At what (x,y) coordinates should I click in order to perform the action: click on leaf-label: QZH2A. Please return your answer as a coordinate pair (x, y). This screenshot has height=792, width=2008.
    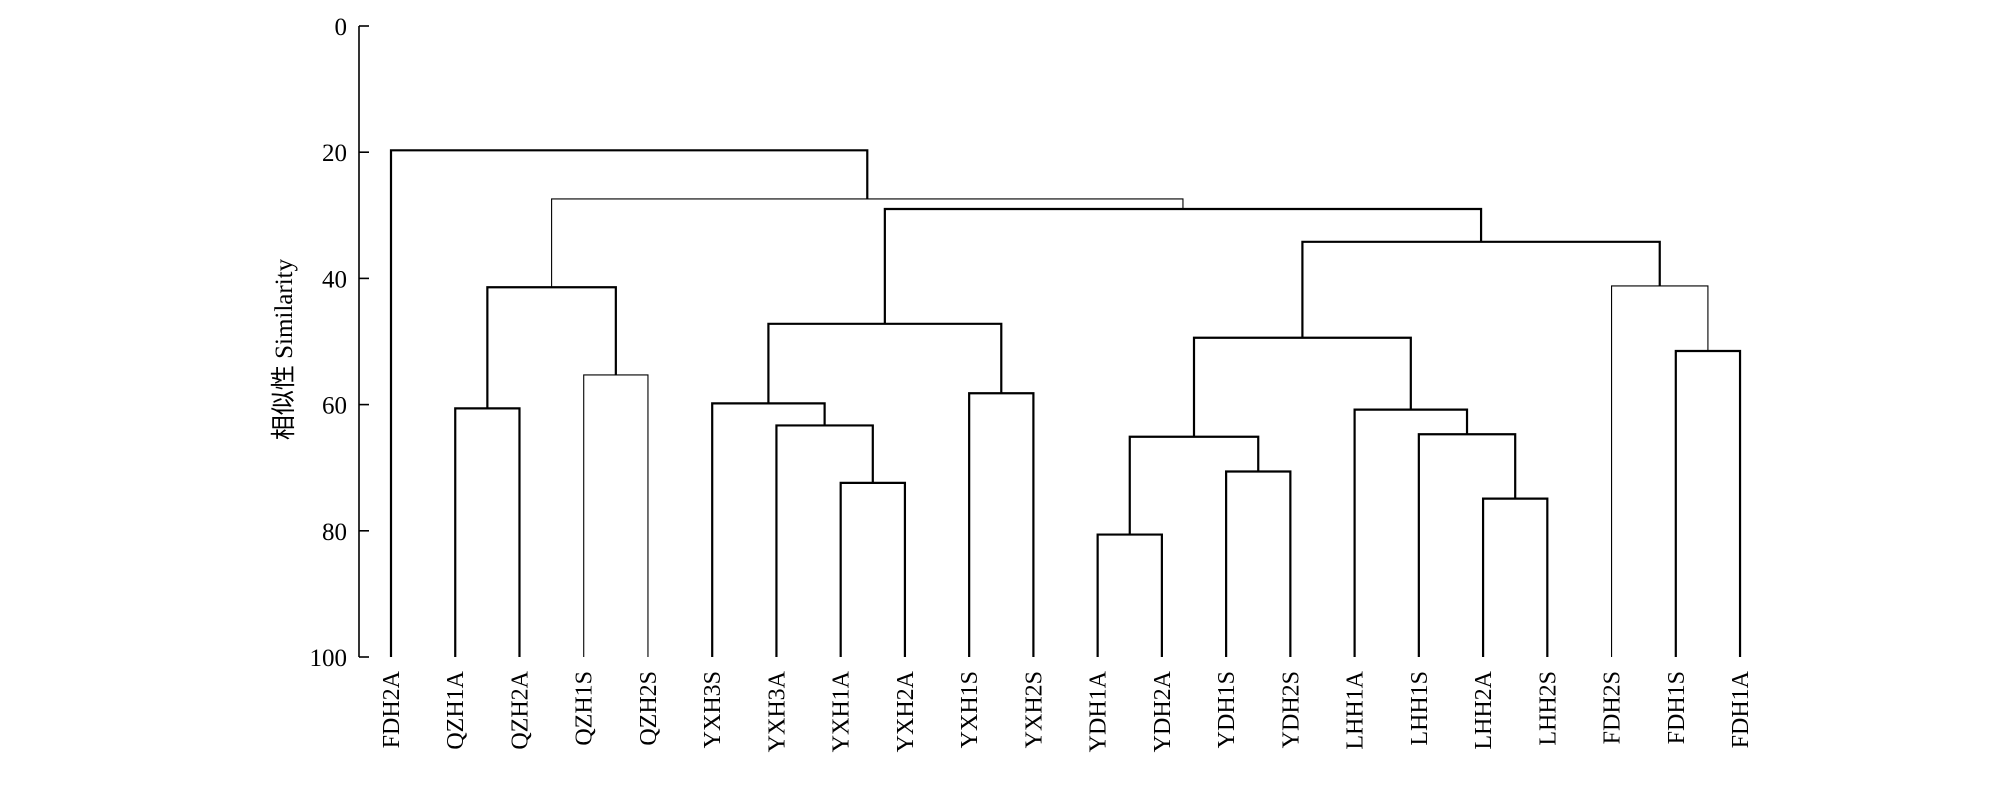
    Looking at the image, I should click on (520, 709).